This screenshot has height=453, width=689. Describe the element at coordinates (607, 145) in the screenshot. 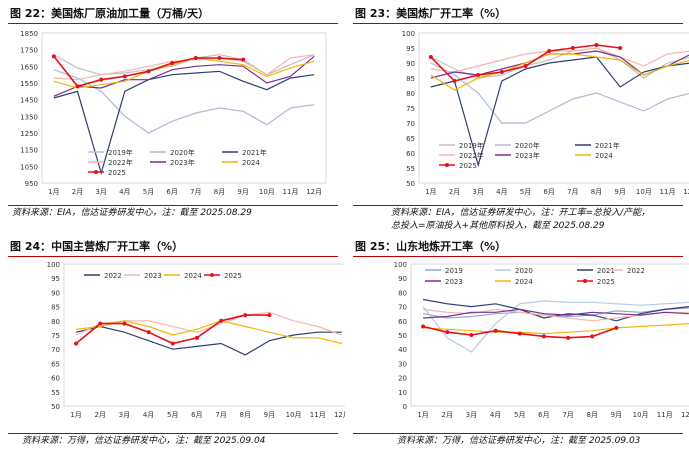

I see `legend-label: 2021年` at that location.